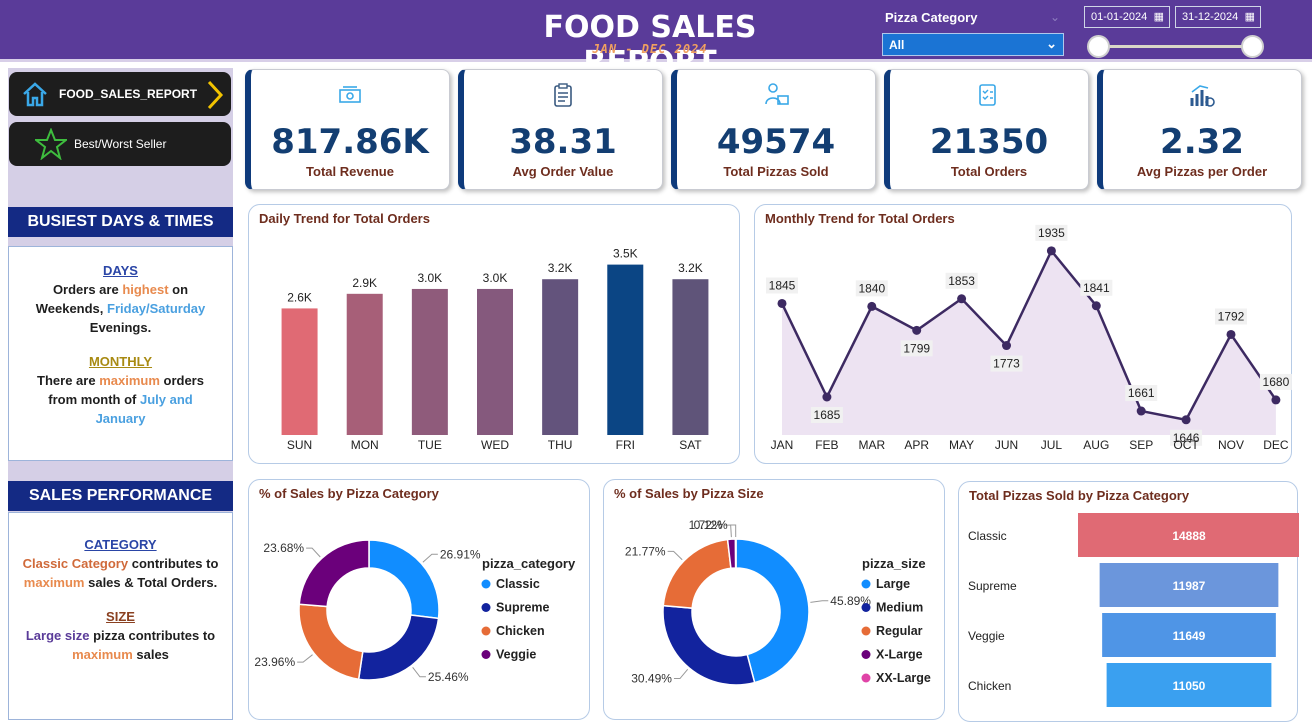 The width and height of the screenshot is (1312, 727). What do you see at coordinates (894, 563) in the screenshot?
I see `legend-title: pizza_size` at bounding box center [894, 563].